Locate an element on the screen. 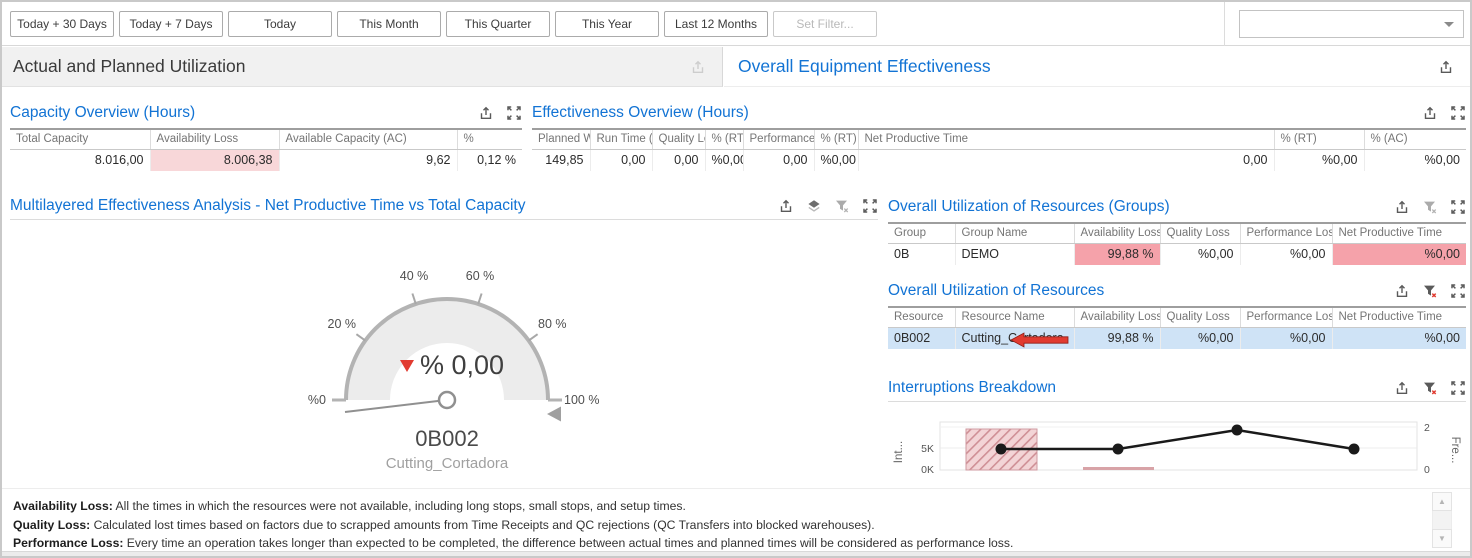  cell-net-productive-time: 0,00 is located at coordinates (1066, 160).